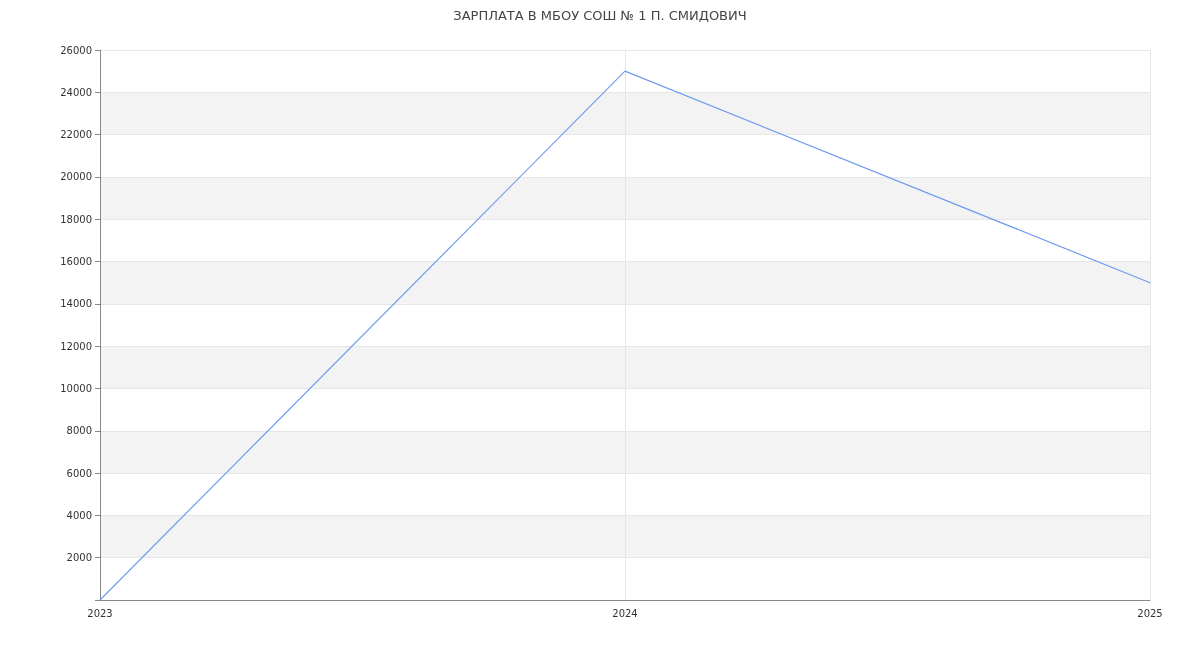  Describe the element at coordinates (76, 346) in the screenshot. I see `y-tick-label: 12000` at that location.